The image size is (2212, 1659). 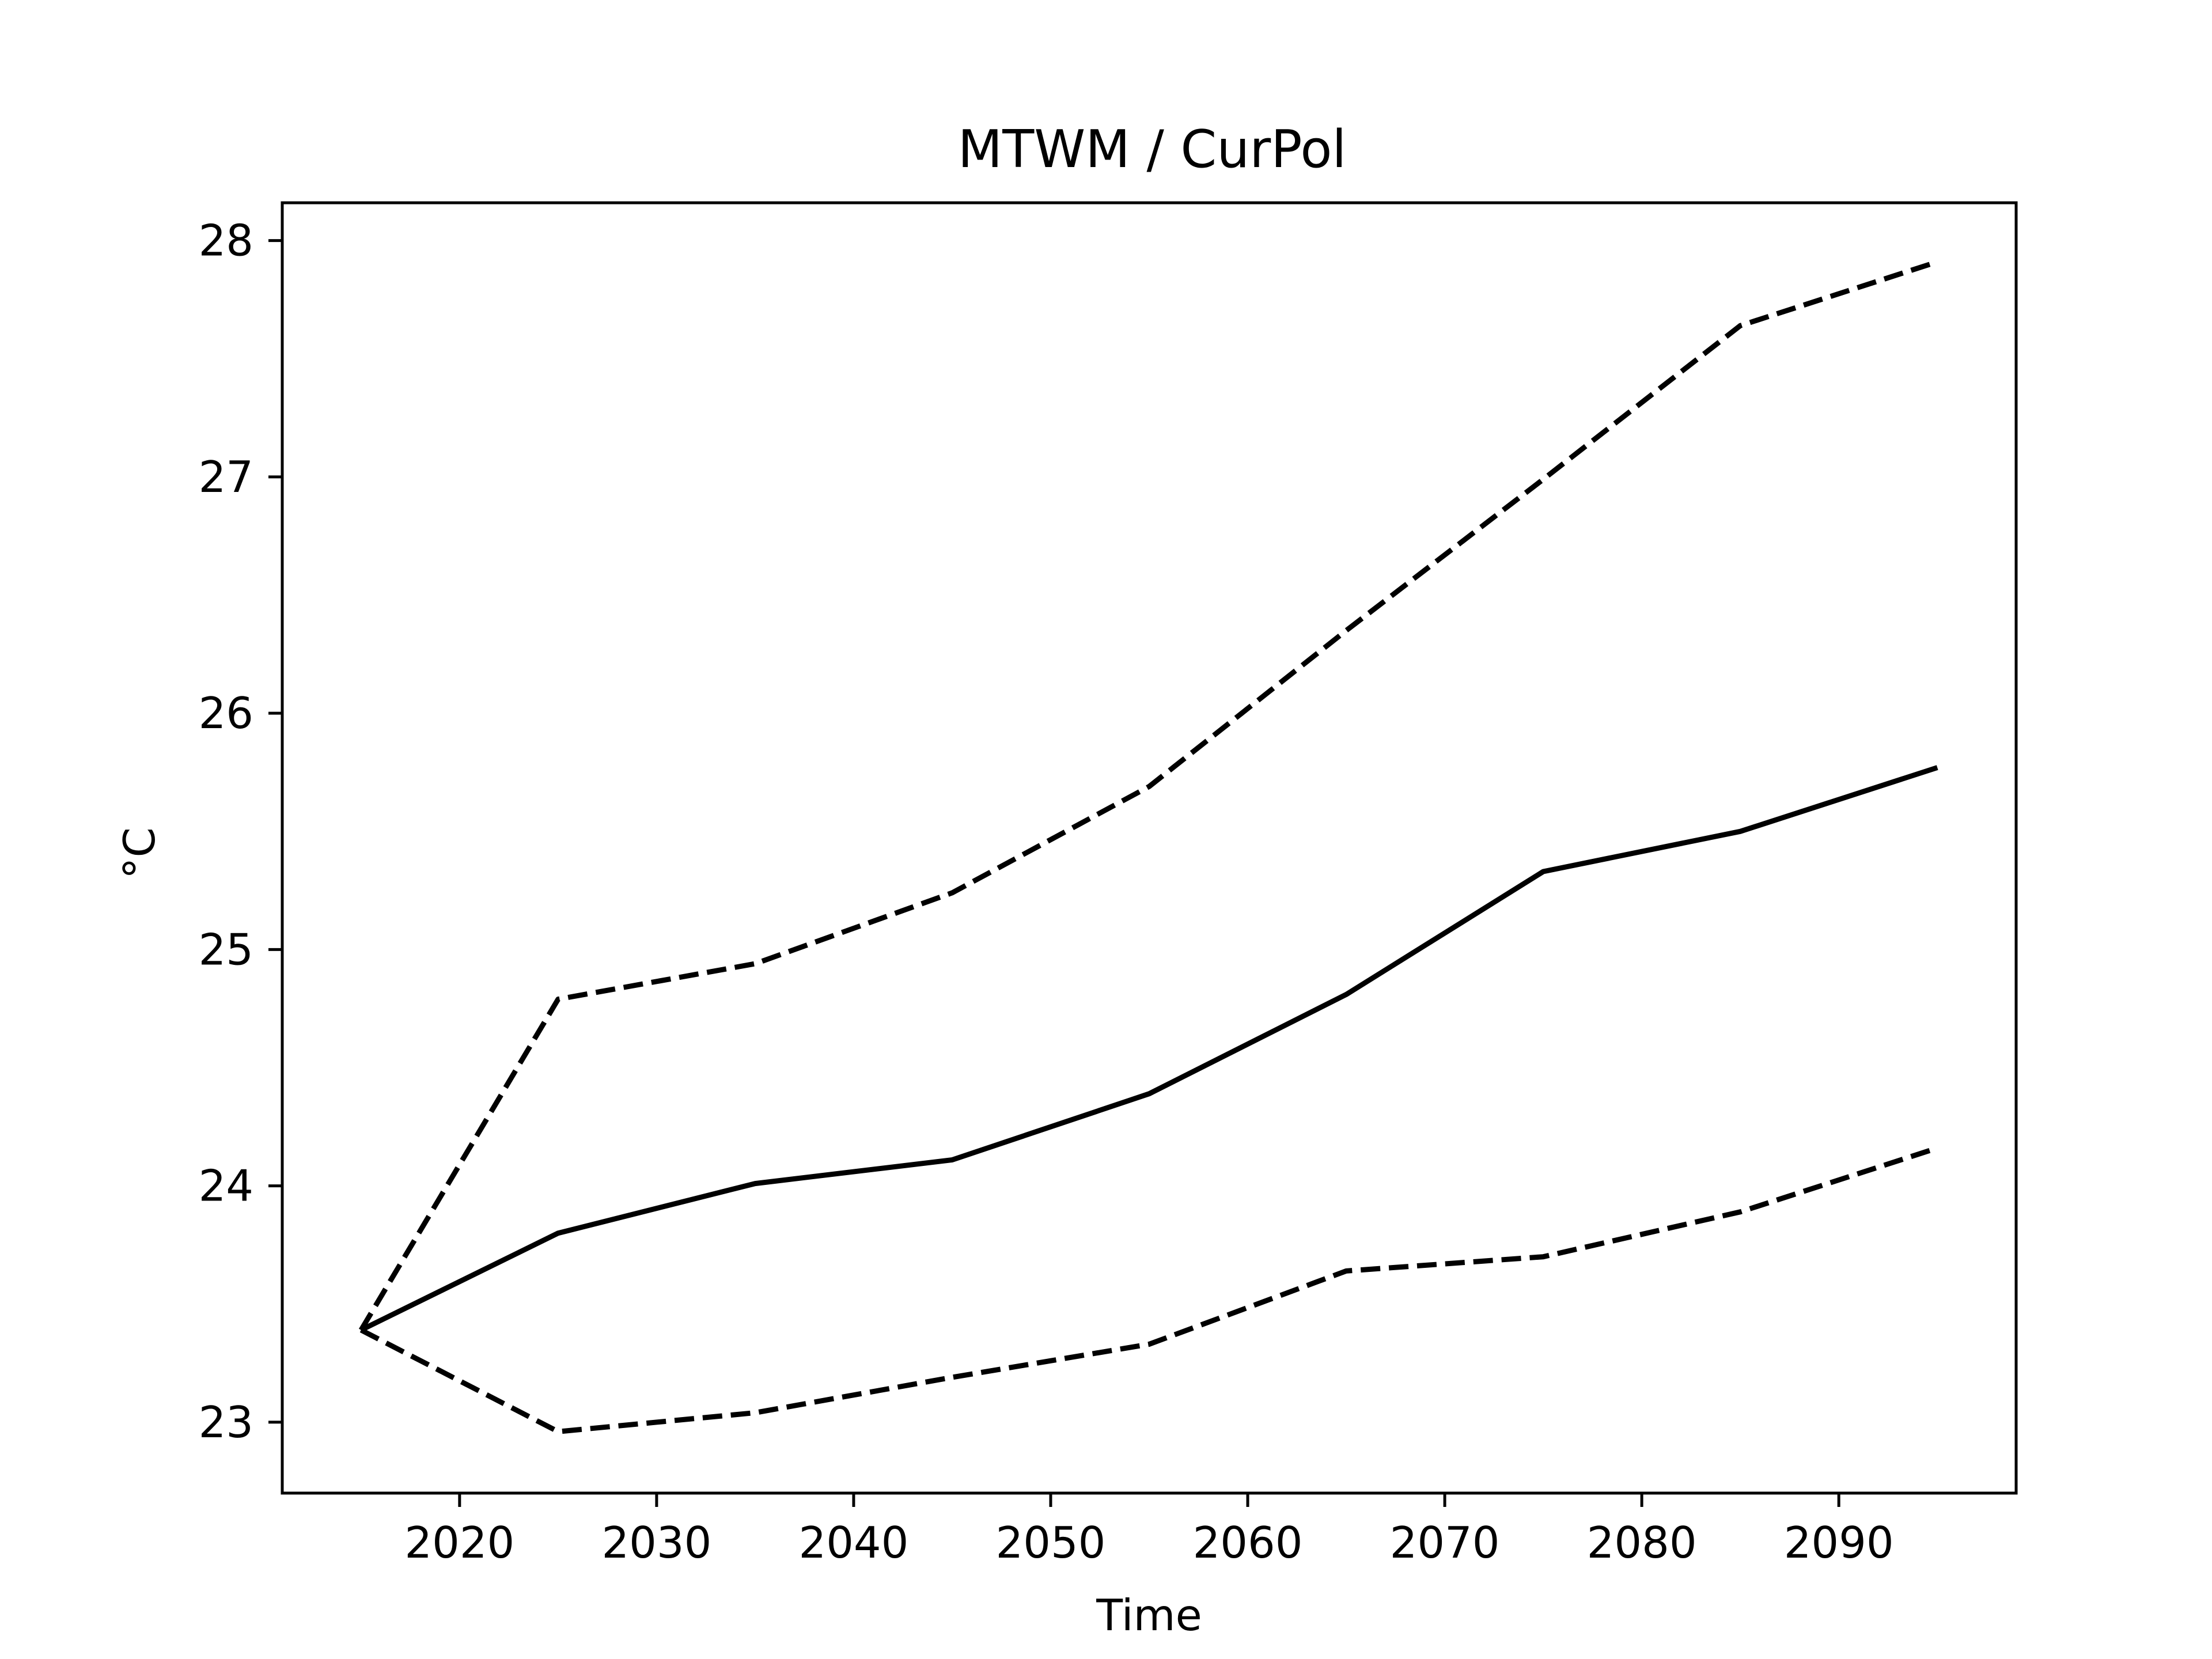 What do you see at coordinates (226, 1186) in the screenshot?
I see `y-tick-label: 24` at bounding box center [226, 1186].